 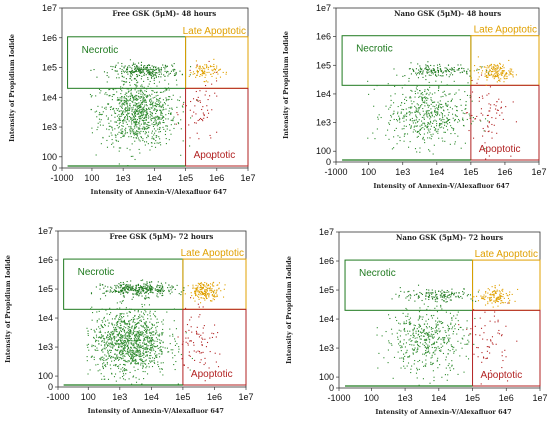 What do you see at coordinates (500, 149) in the screenshot?
I see `gate-label-apoptotic: Apoptotic` at bounding box center [500, 149].